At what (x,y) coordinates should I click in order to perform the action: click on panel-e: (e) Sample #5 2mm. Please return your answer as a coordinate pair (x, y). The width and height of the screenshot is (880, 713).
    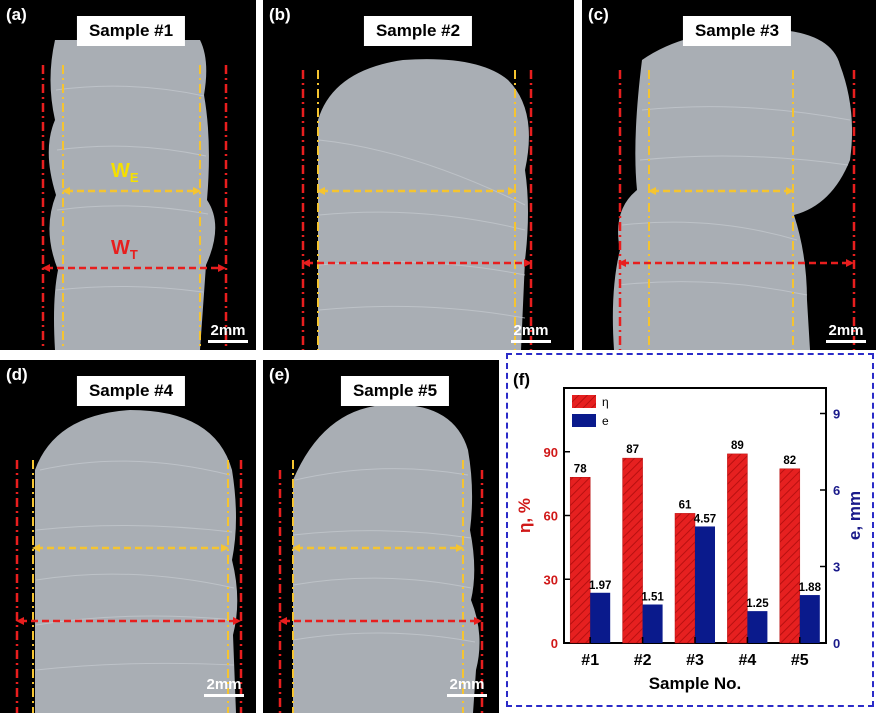
    Looking at the image, I should click on (381, 536).